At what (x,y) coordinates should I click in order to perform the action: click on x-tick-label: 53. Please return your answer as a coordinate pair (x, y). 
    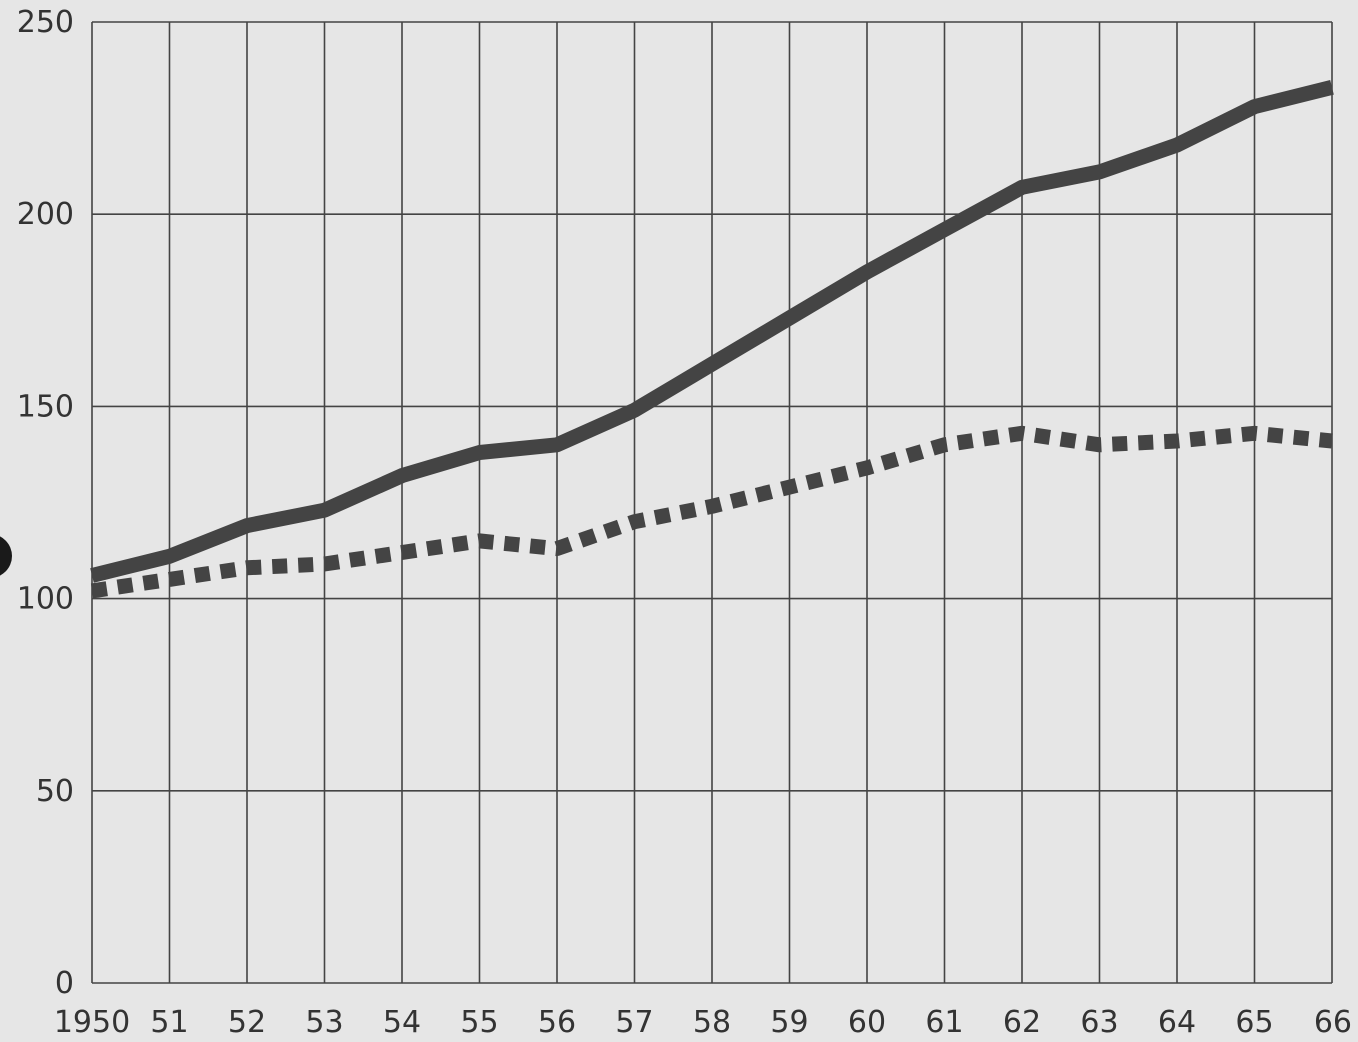
    Looking at the image, I should click on (324, 1022).